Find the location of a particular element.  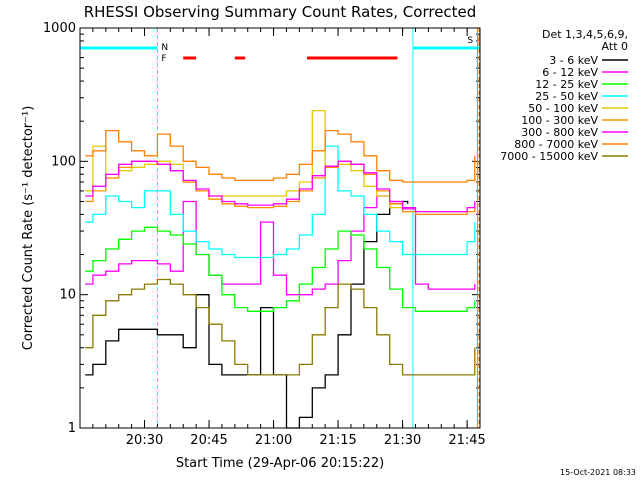

legend-entry-label: 300 - 800 keV is located at coordinates (559, 132).